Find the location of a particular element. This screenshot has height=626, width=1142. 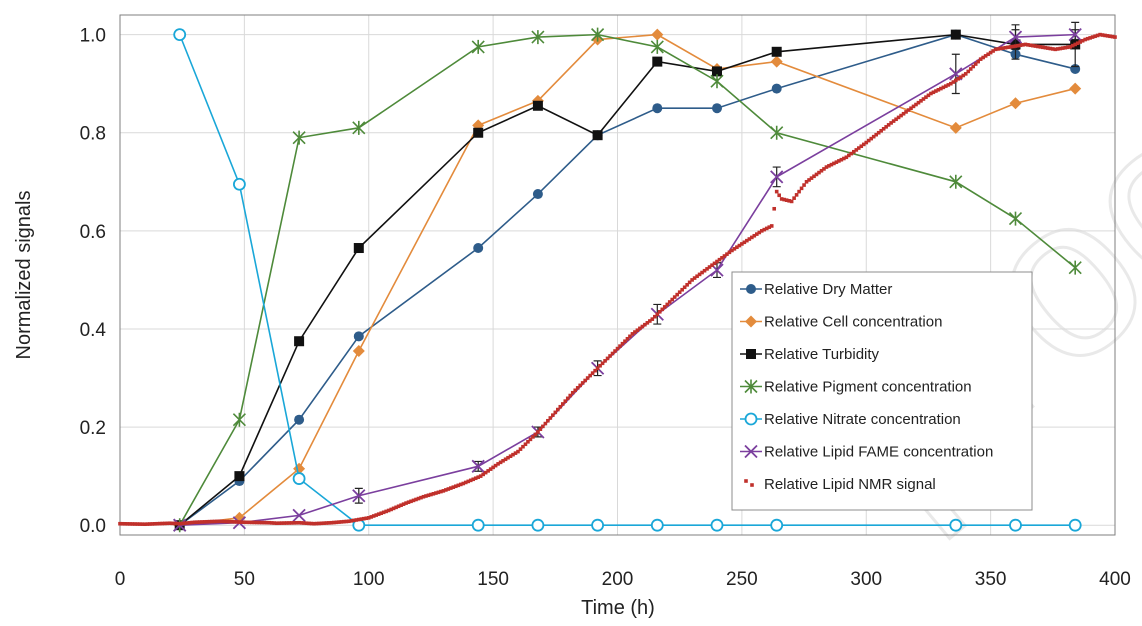

y-tick-label: 0.4 is located at coordinates (93, 330).